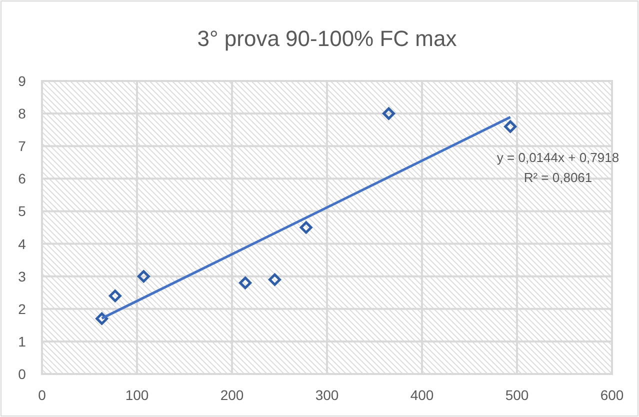 The width and height of the screenshot is (639, 417). I want to click on x-tick-label: 400, so click(422, 395).